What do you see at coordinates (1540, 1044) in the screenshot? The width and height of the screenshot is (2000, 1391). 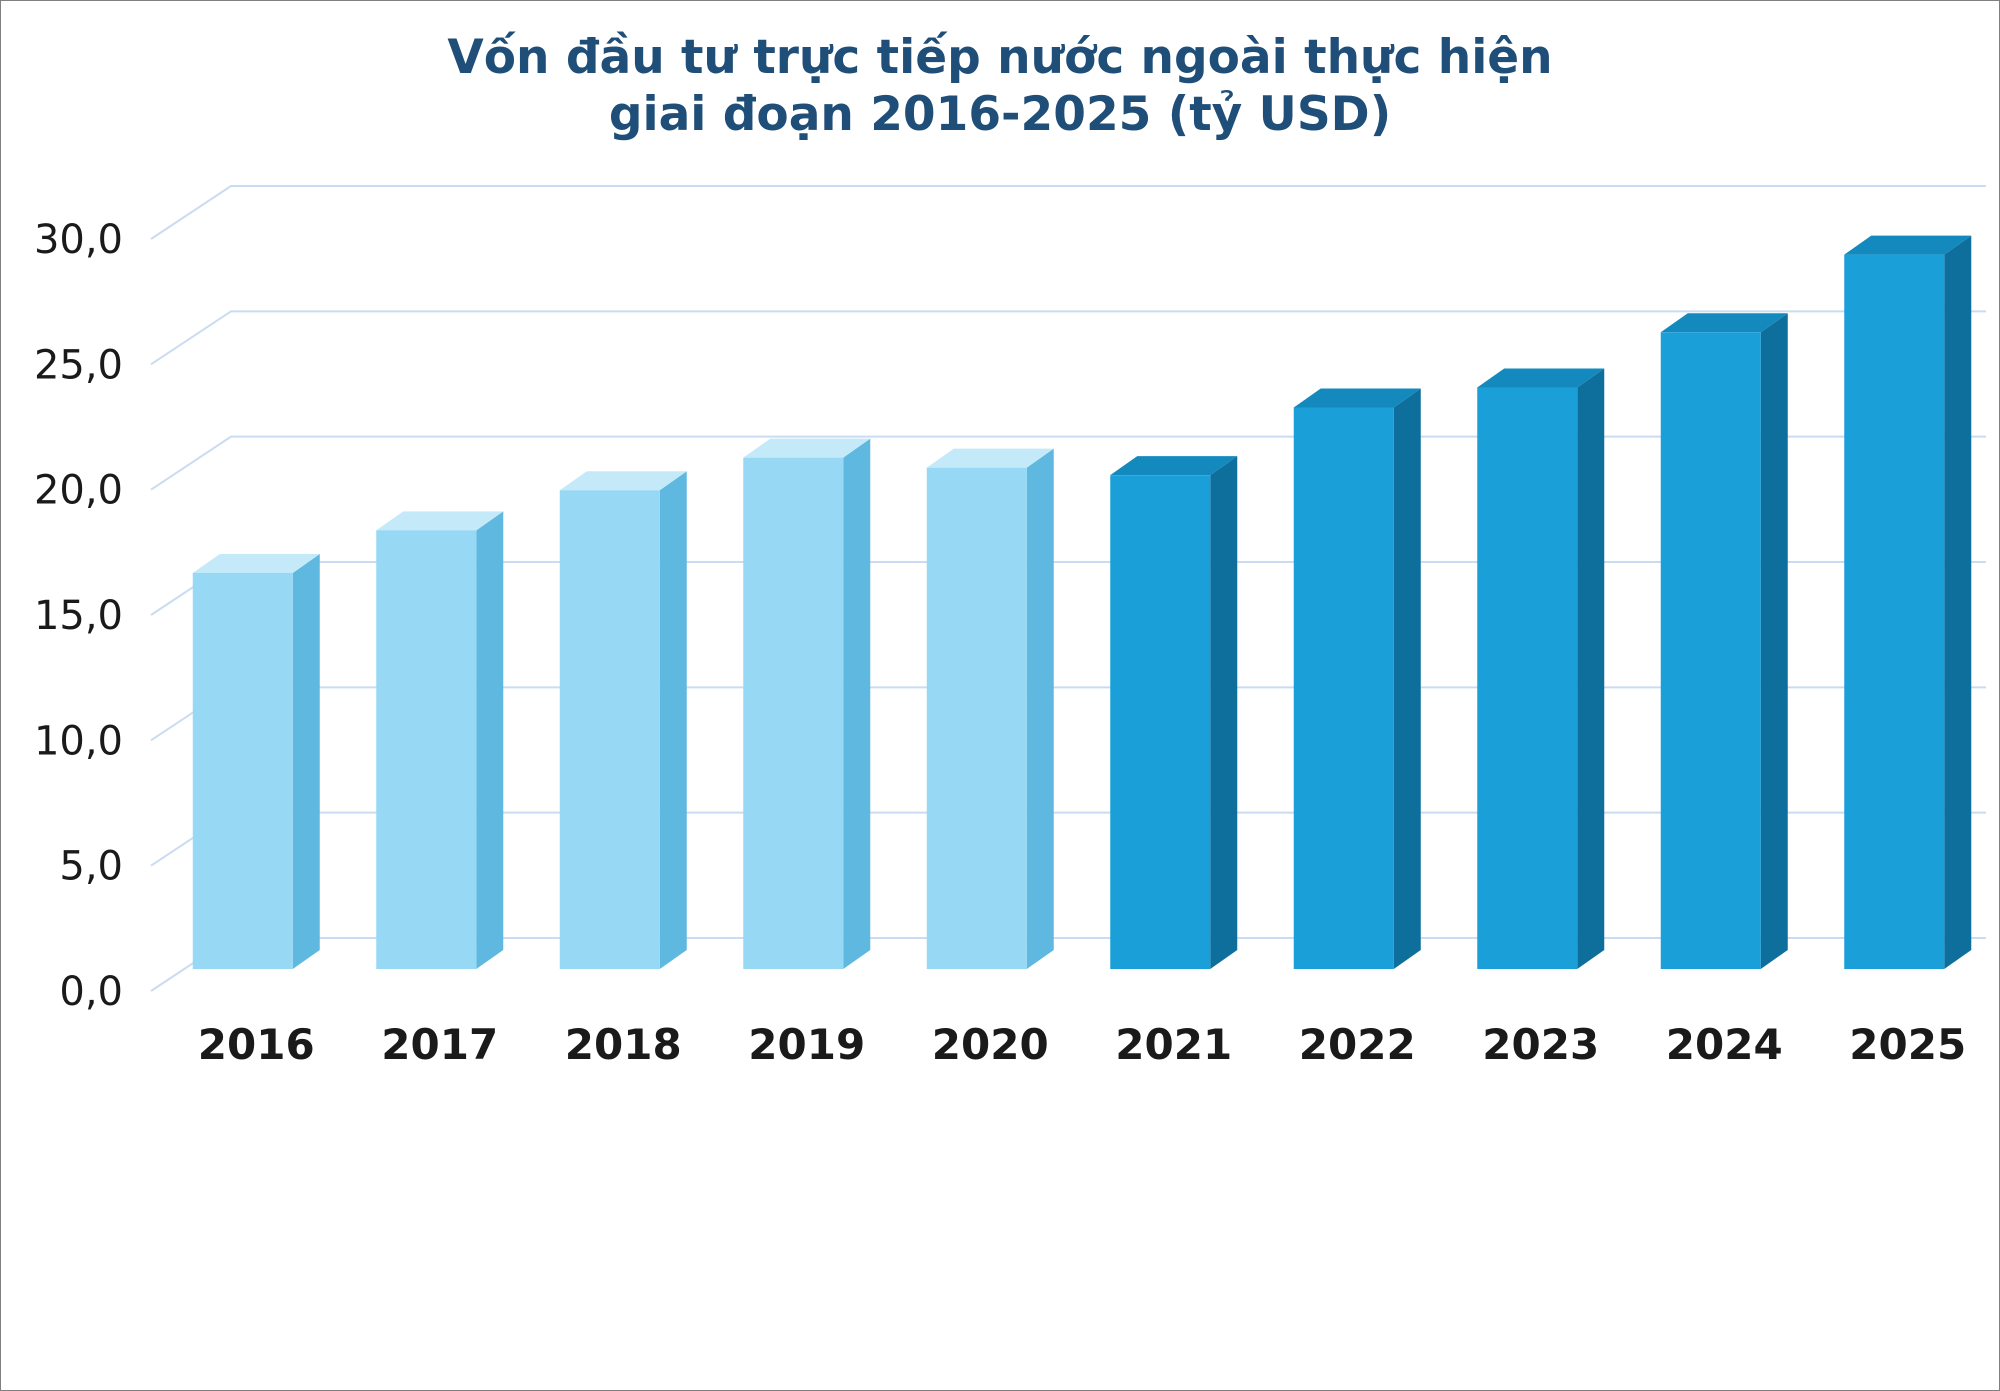 I see `x-axis-tick-label: 2023` at bounding box center [1540, 1044].